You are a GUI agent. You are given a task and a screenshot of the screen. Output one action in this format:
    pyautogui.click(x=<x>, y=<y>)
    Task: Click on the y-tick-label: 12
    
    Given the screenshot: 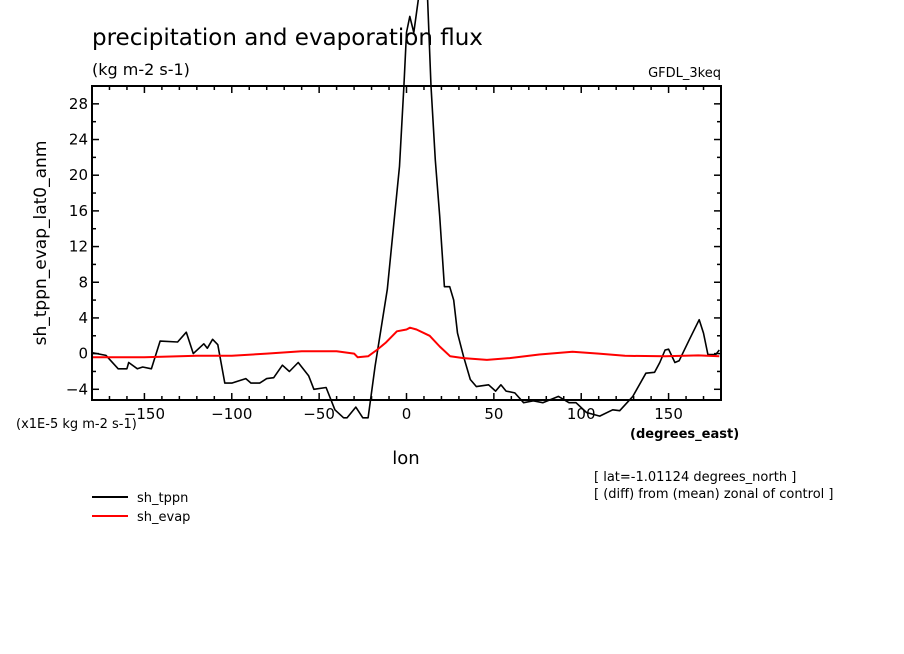 What is the action you would take?
    pyautogui.click(x=78, y=247)
    